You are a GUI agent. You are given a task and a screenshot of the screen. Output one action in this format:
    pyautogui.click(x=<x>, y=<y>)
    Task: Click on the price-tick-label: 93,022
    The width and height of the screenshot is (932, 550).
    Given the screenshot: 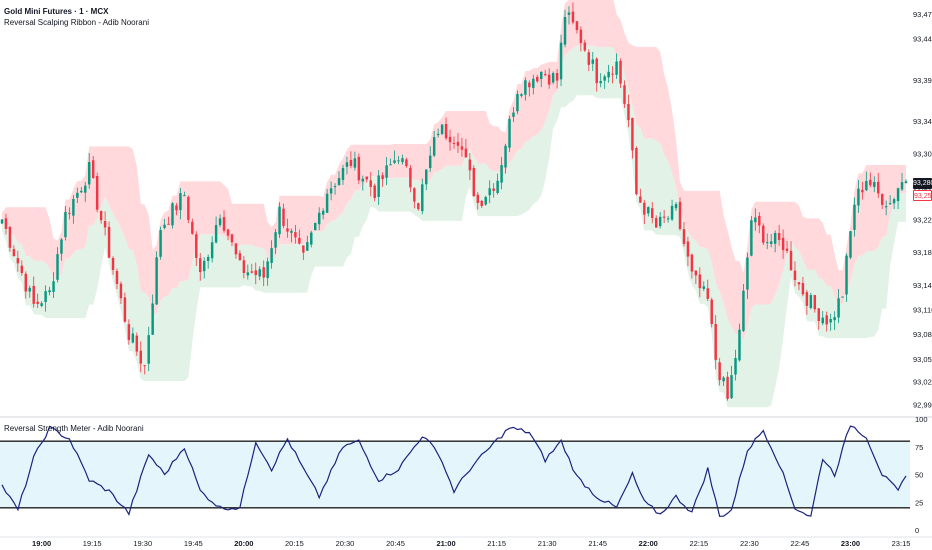 What is the action you would take?
    pyautogui.click(x=922, y=382)
    